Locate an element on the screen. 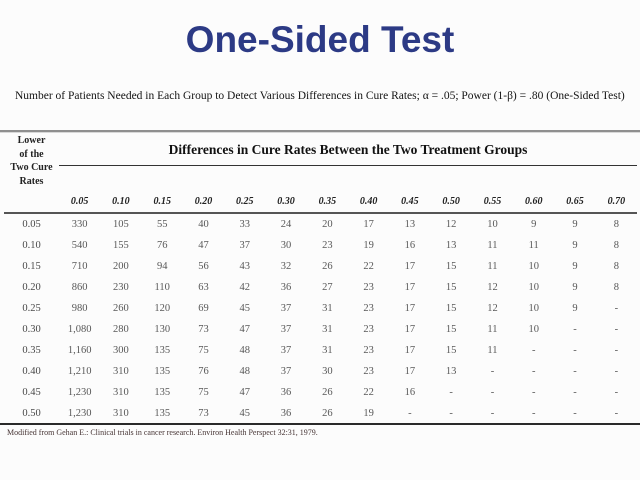 Image resolution: width=640 pixels, height=480 pixels. column-header: 0.55 is located at coordinates (492, 189).